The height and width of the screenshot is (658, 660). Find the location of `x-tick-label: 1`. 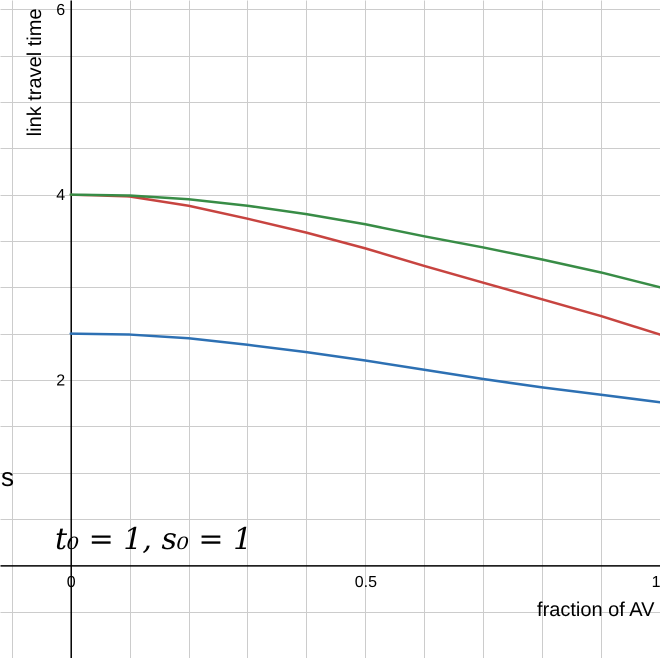

x-tick-label: 1 is located at coordinates (656, 582).